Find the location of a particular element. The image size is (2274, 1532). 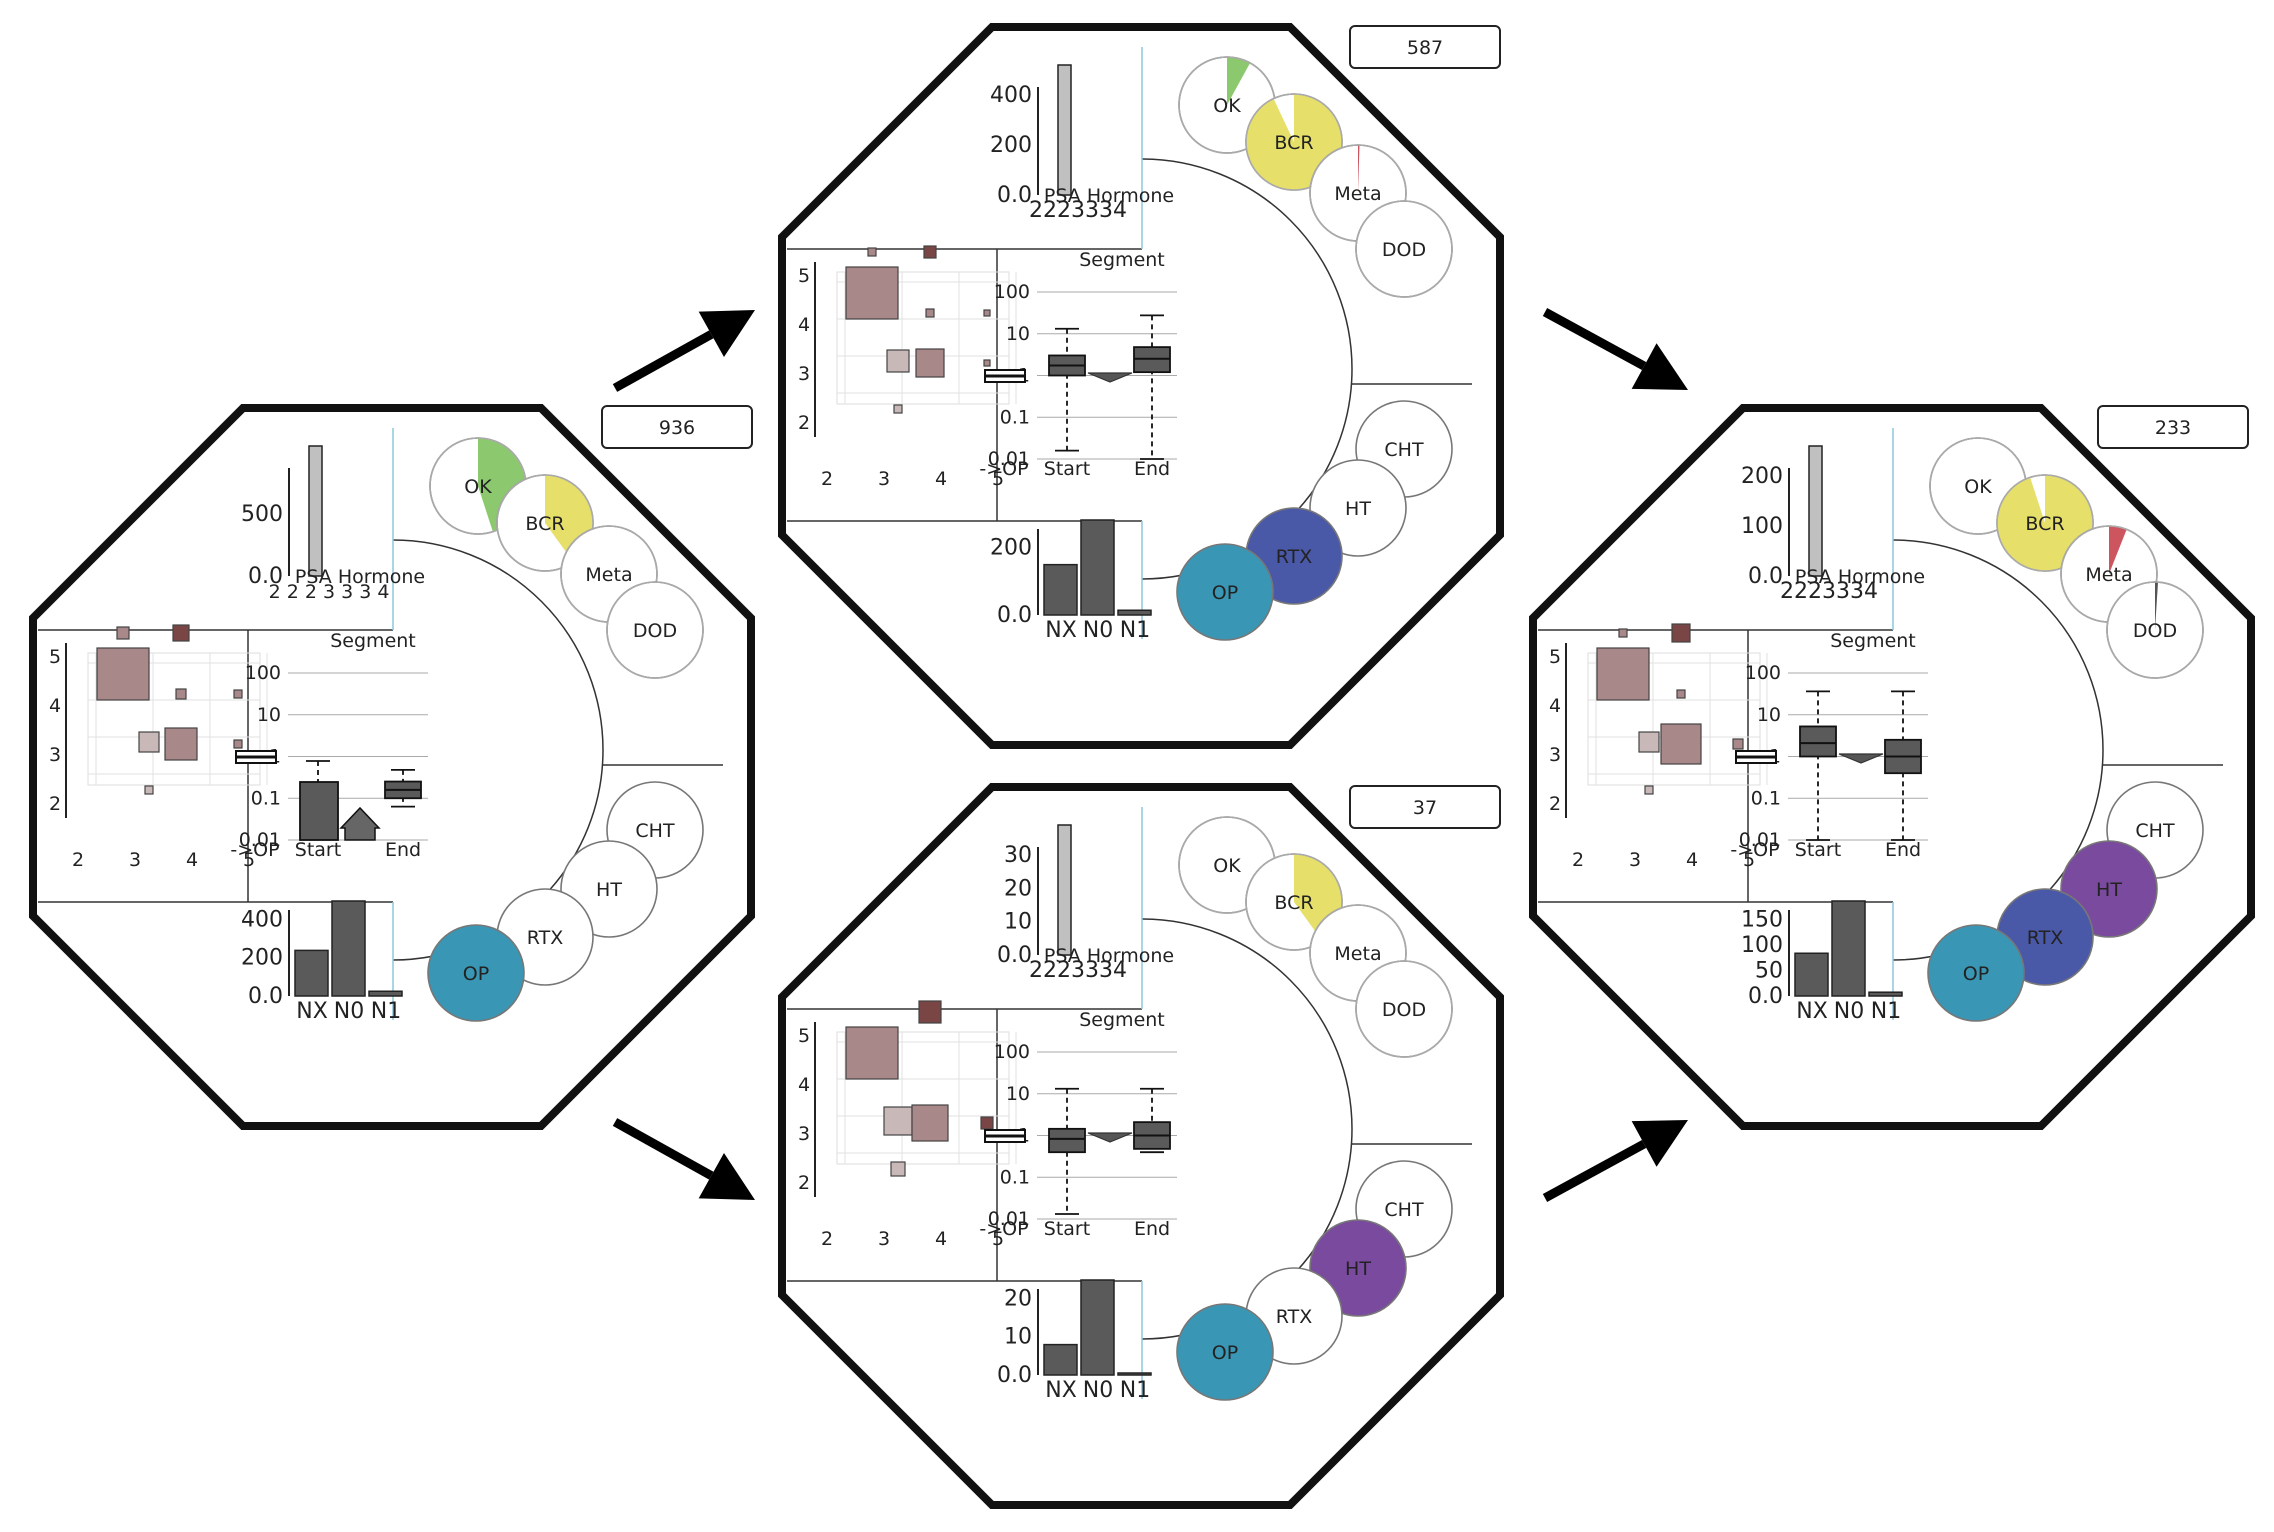

rtx-label: RTX is located at coordinates (2045, 938).